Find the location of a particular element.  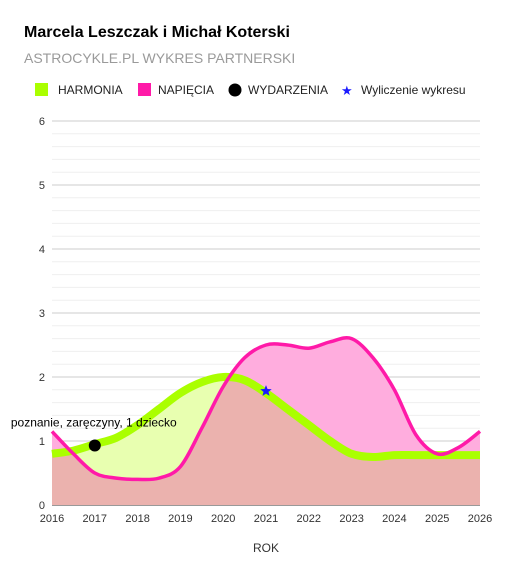

x-tick-label: 2025 is located at coordinates (437, 519).